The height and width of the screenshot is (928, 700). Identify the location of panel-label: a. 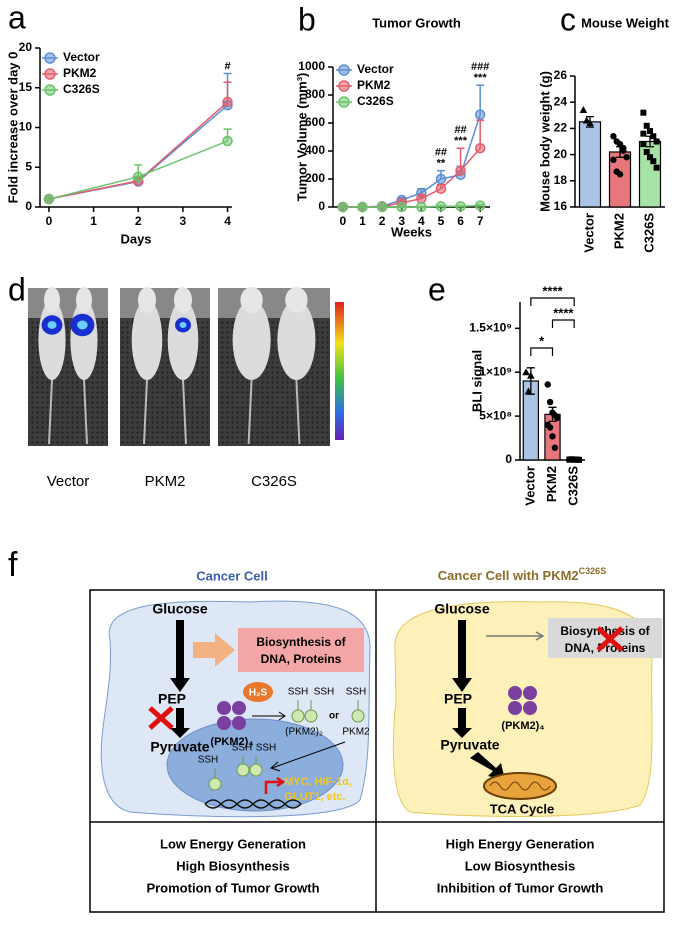
(17, 17).